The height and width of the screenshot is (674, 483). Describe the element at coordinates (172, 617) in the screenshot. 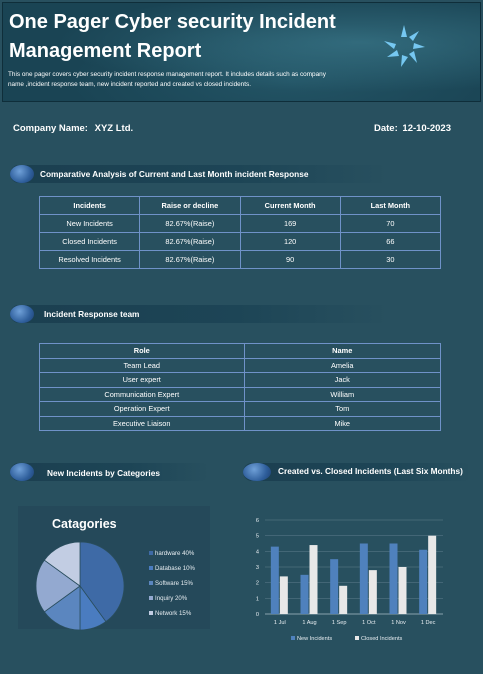

I see `legend-item: Network 15%` at that location.